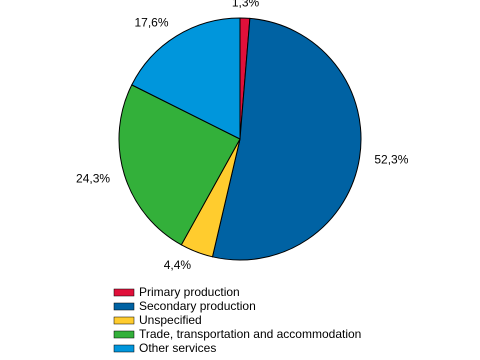 The width and height of the screenshot is (480, 360). Describe the element at coordinates (170, 320) in the screenshot. I see `legend-label: Unspecified` at that location.